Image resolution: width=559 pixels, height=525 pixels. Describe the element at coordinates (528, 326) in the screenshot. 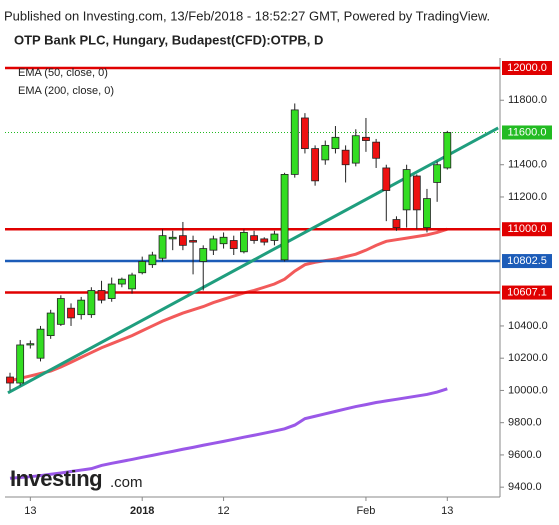

I see `y-tick-label: 10400.0` at that location.